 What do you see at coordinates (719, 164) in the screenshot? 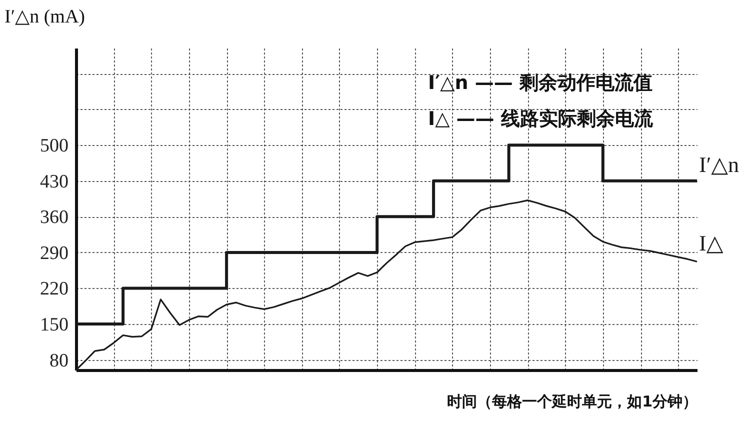
I see `series-label: I′△n` at bounding box center [719, 164].